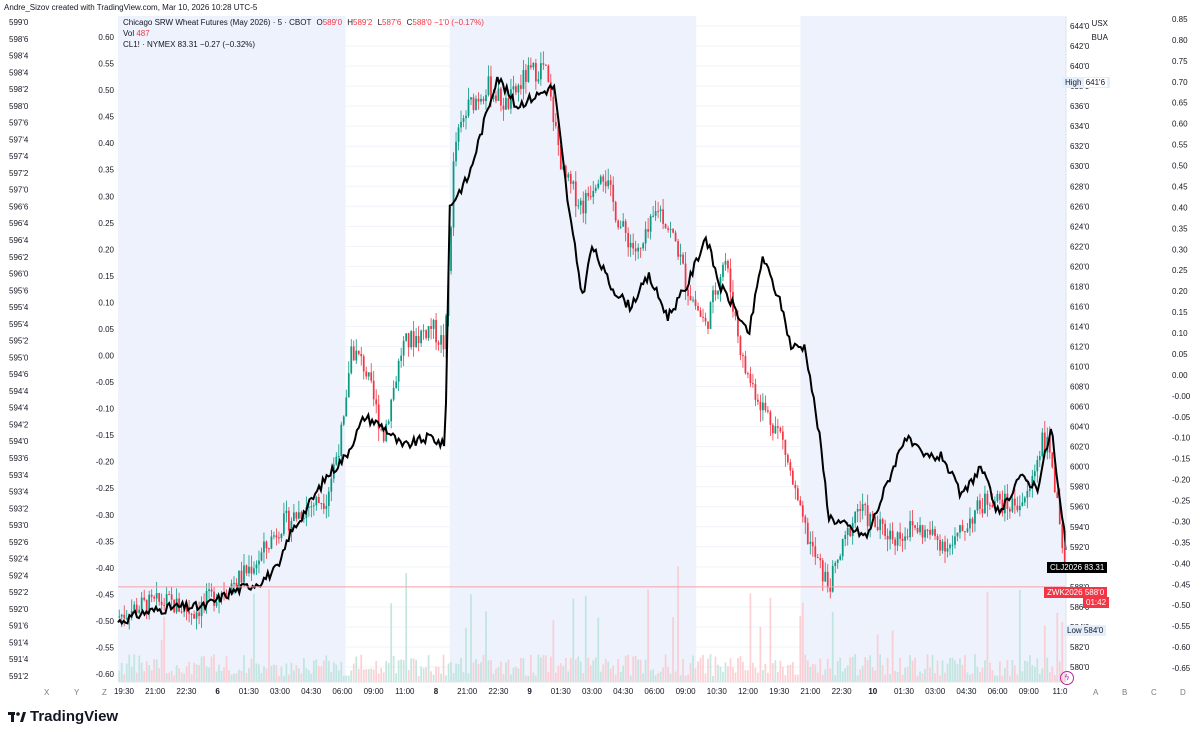 The image size is (1200, 732). What do you see at coordinates (1080, 246) in the screenshot?
I see `right-price-tick-11: 622'0` at bounding box center [1080, 246].